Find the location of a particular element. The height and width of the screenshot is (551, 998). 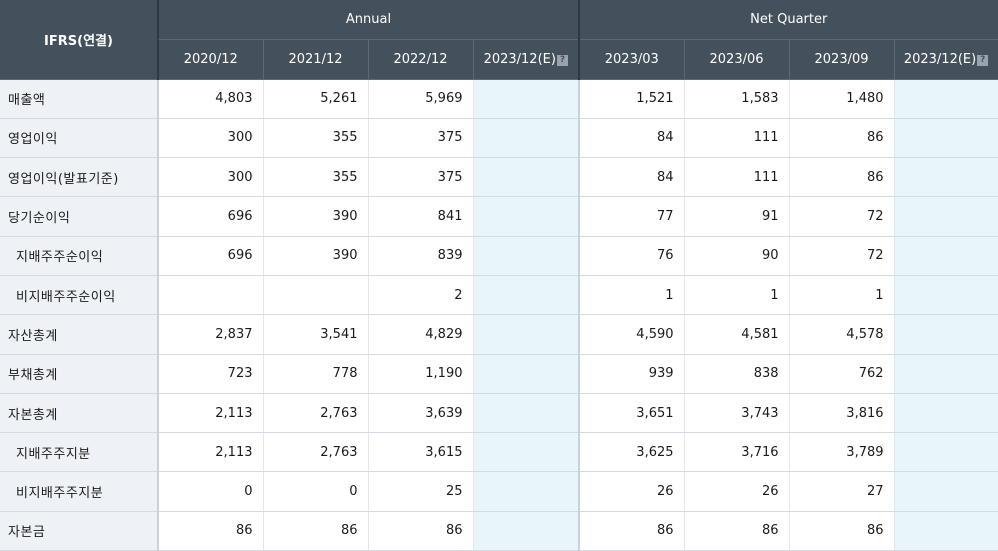

row-label: 비지배주주지분 is located at coordinates (79, 491).